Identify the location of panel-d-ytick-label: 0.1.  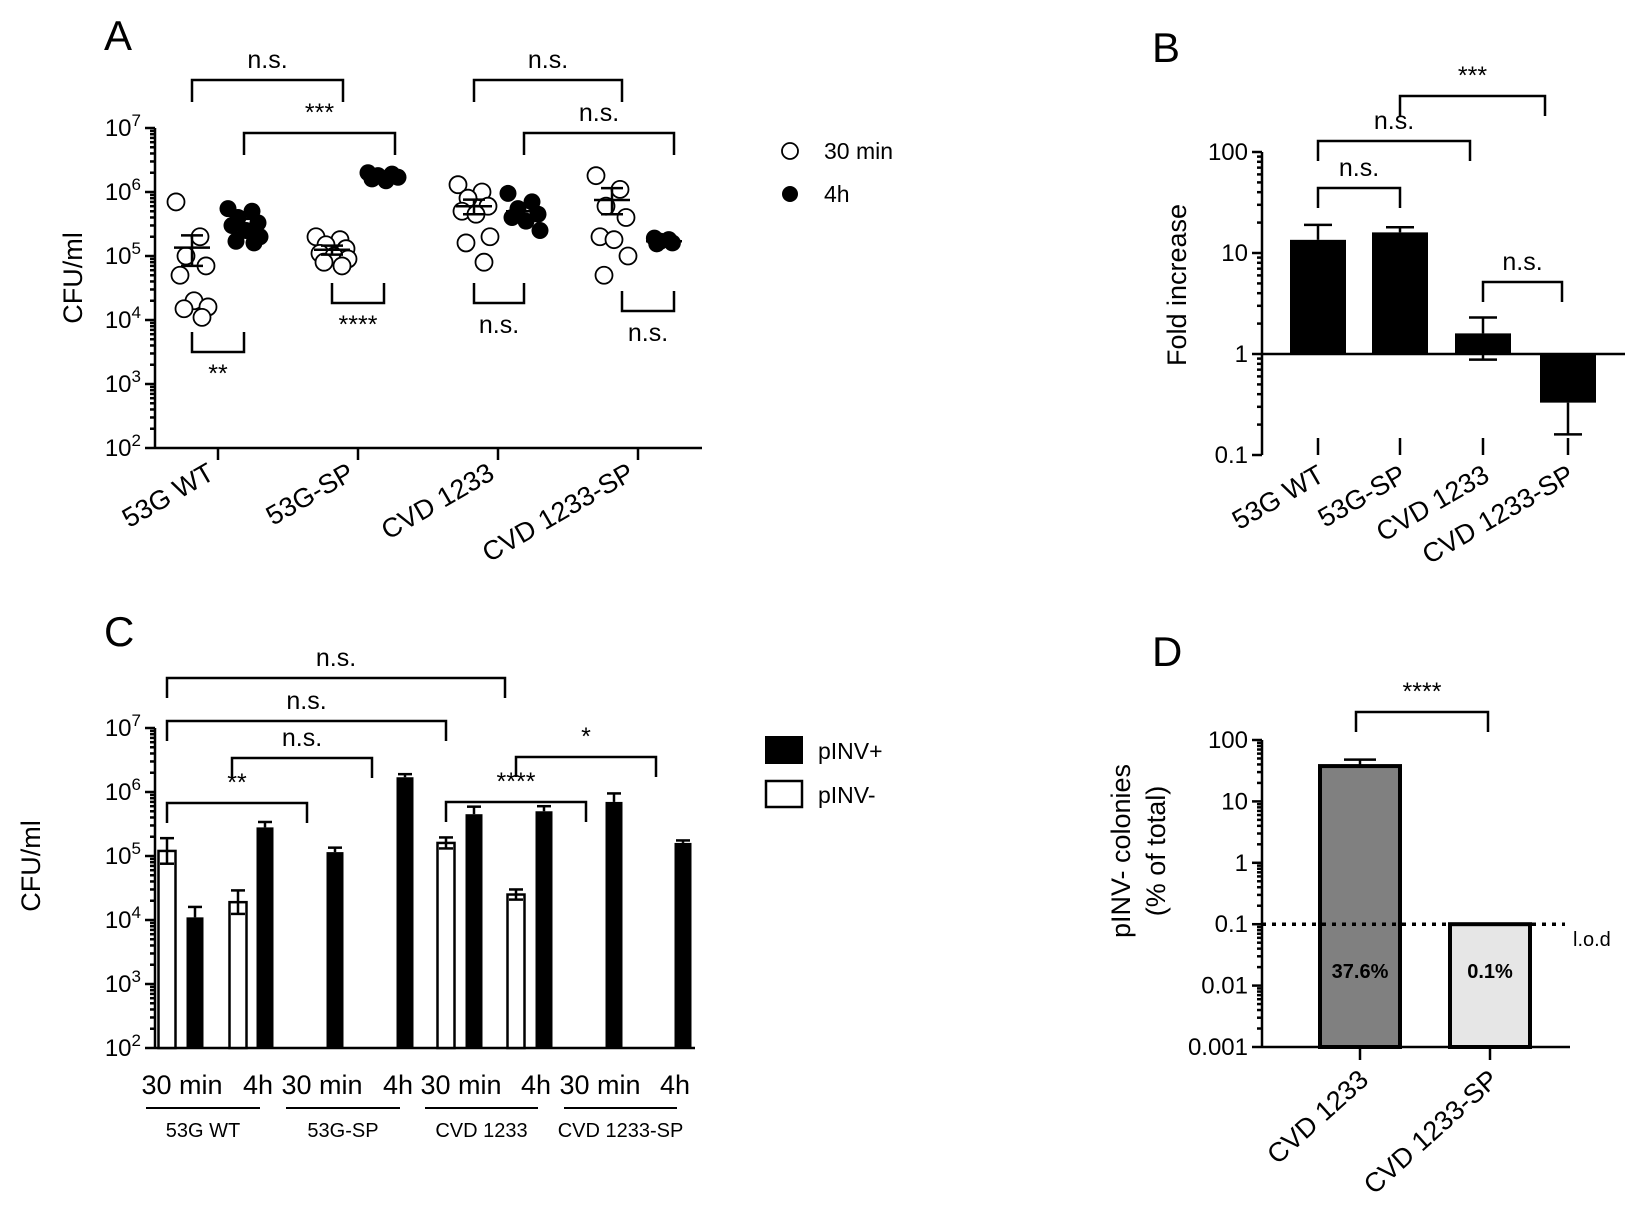
(1231, 924).